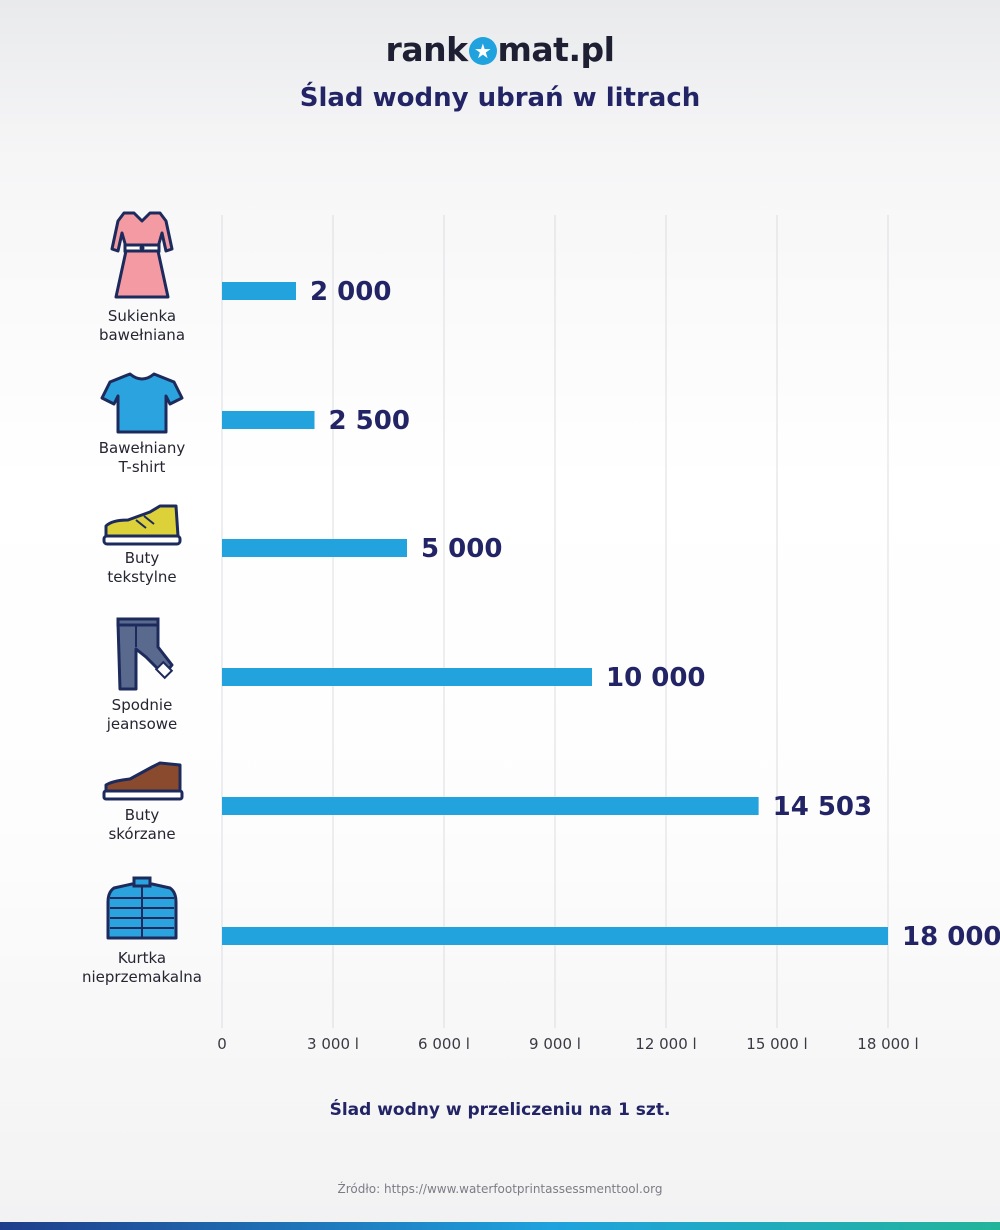 The image size is (1000, 1230). What do you see at coordinates (142, 834) in the screenshot?
I see `category-label-line: skórzane` at bounding box center [142, 834].